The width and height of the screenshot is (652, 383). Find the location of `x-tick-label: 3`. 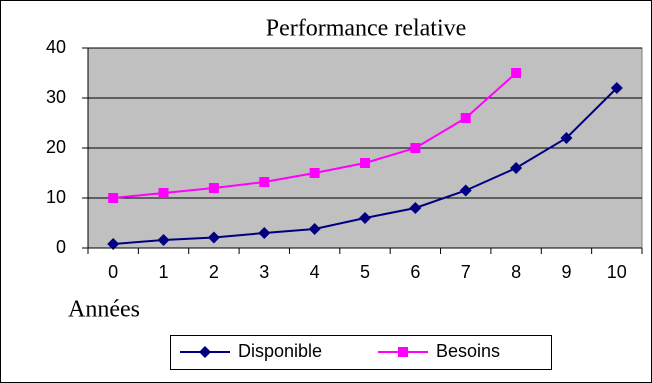

x-tick-label: 3 is located at coordinates (264, 272).